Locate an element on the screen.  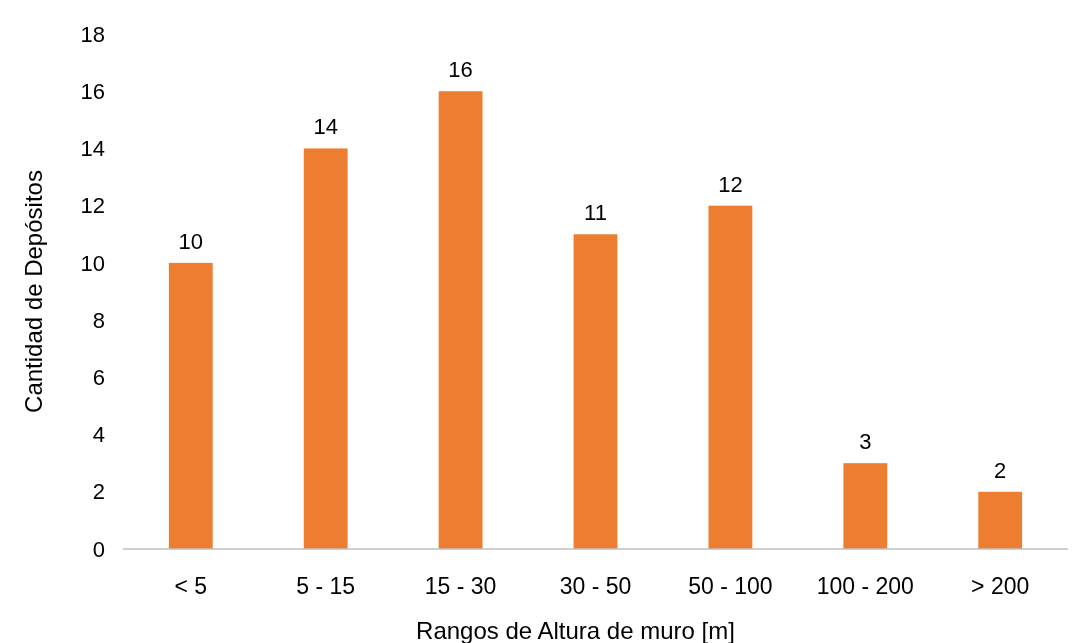
y-tick-label: 14 is located at coordinates (92, 149).